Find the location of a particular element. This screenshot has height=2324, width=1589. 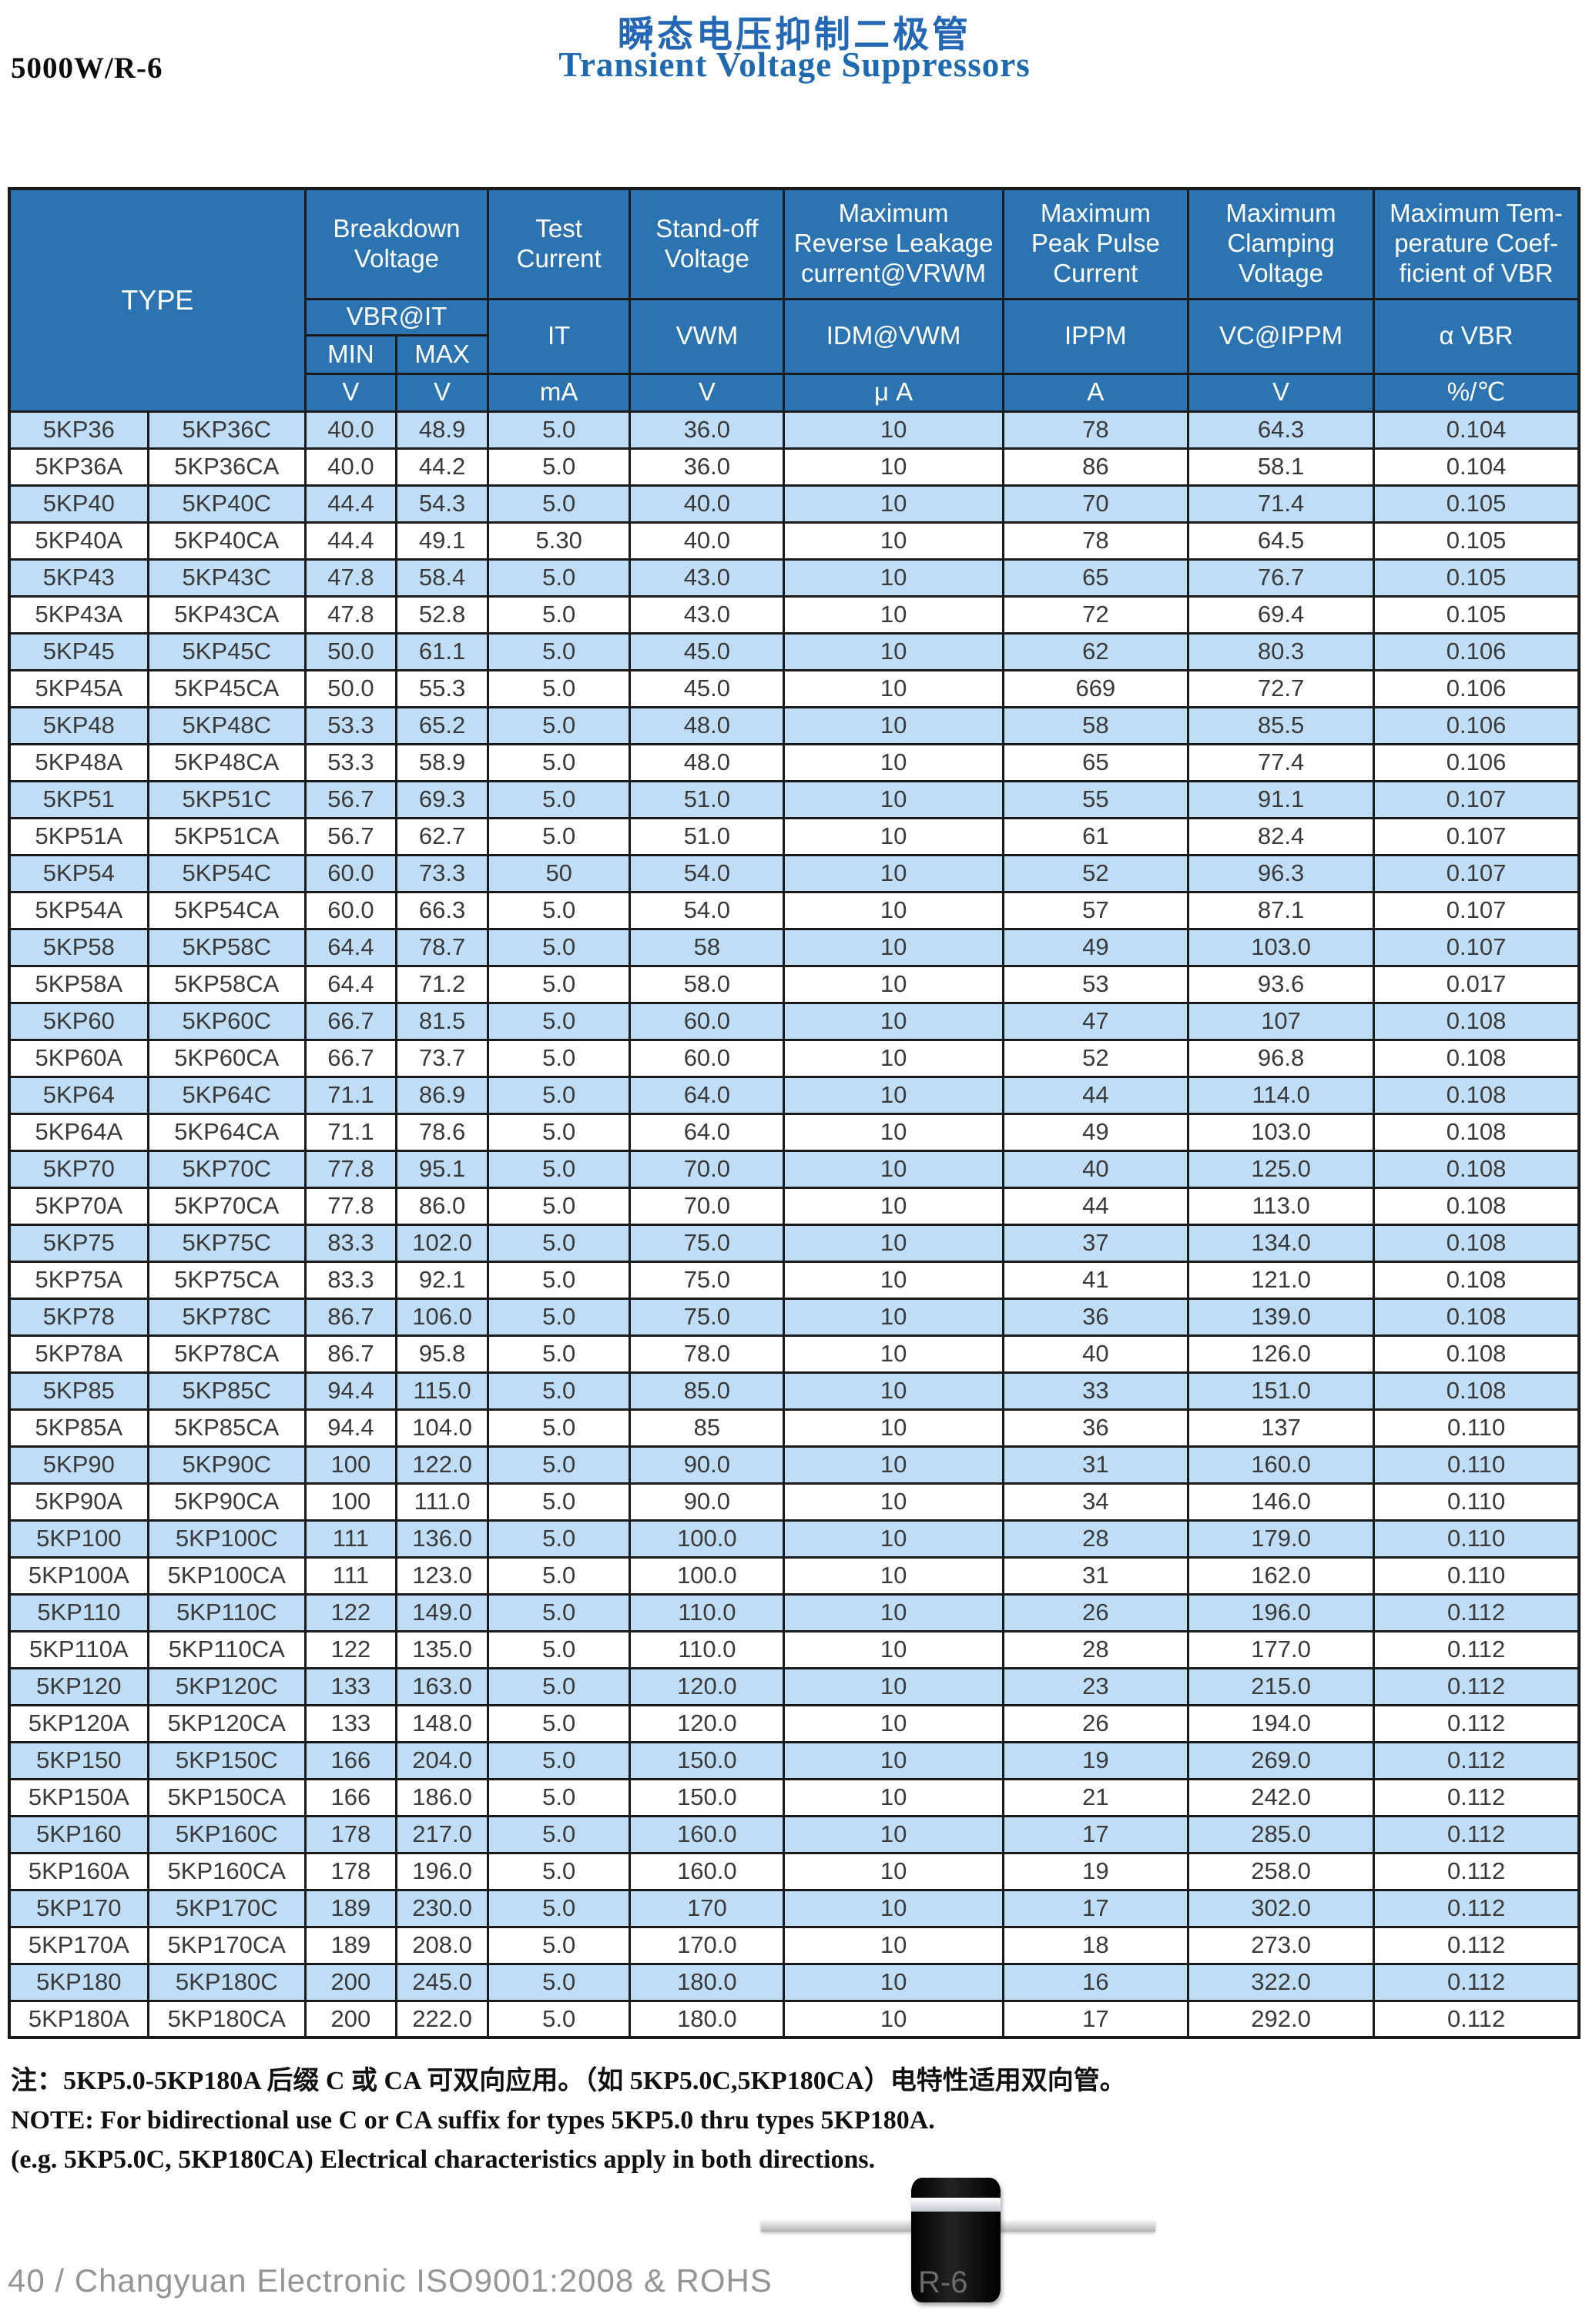

table-cell: 200 is located at coordinates (350, 2019).